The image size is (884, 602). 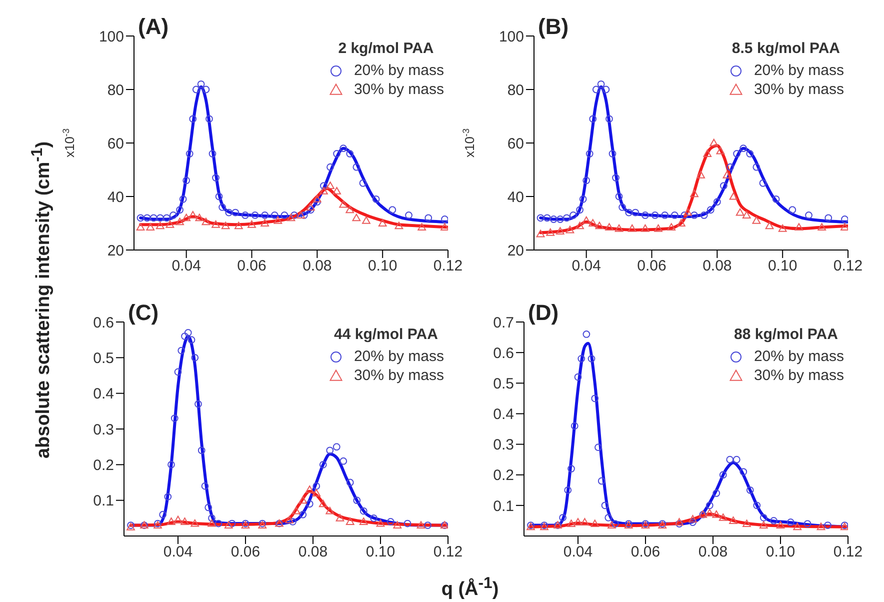 I want to click on legend-title: 88 kg/mol PAA, so click(x=786, y=334).